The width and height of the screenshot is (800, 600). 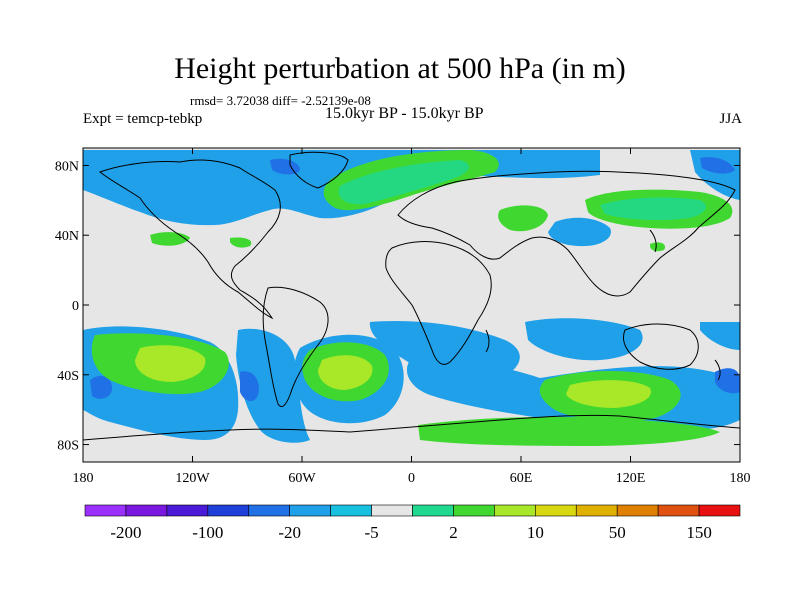 What do you see at coordinates (699, 532) in the screenshot?
I see `colorbar-label: 150` at bounding box center [699, 532].